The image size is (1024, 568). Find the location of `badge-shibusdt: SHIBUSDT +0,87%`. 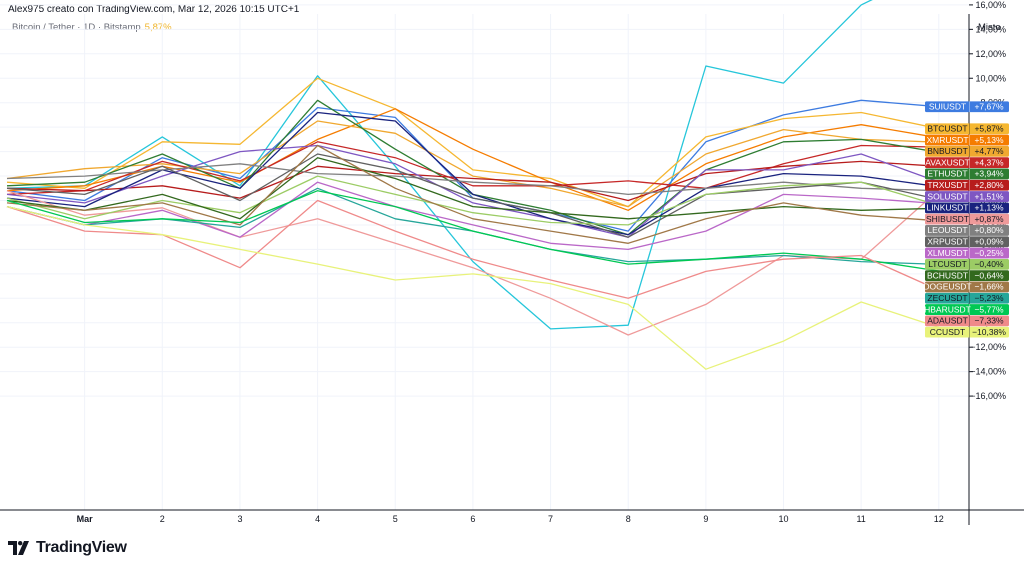

badge-shibusdt: SHIBUSDT +0,87% is located at coordinates (967, 219).